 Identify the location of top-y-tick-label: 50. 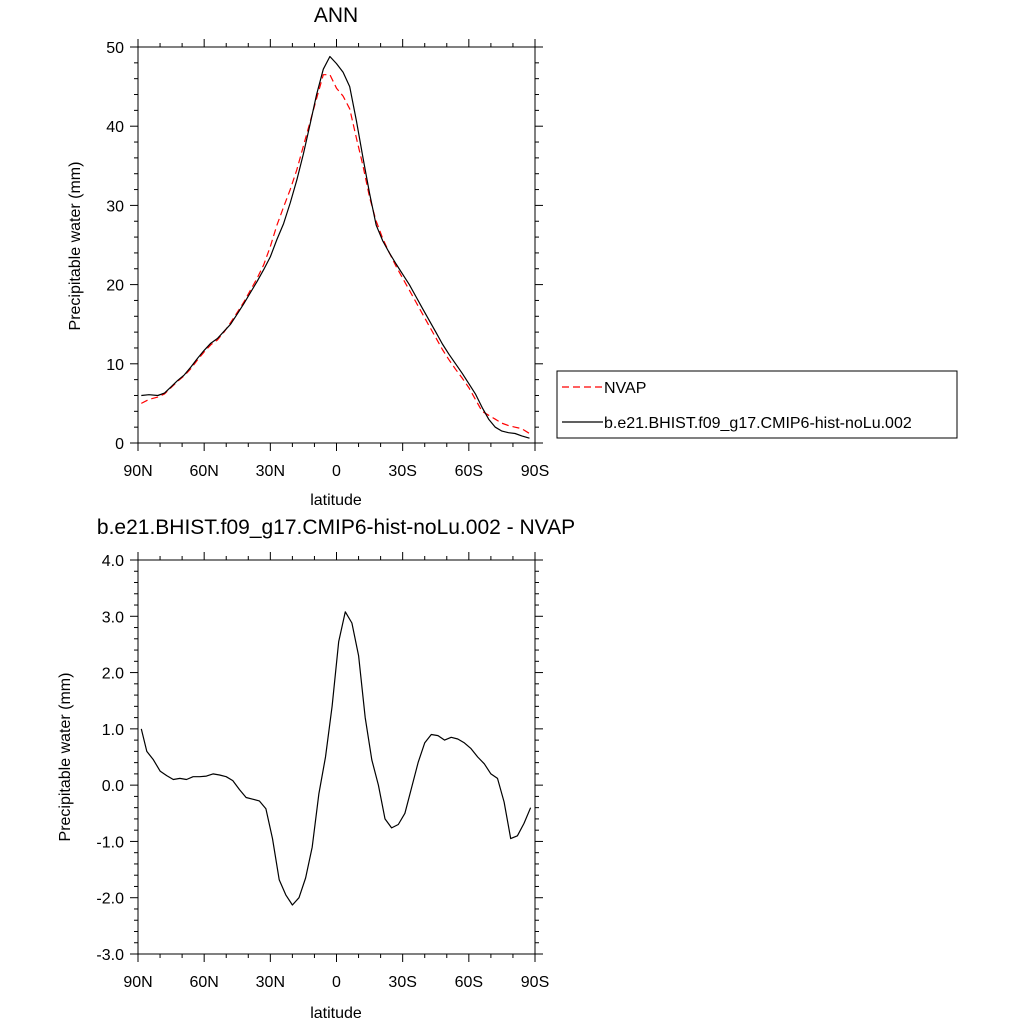
(115, 48).